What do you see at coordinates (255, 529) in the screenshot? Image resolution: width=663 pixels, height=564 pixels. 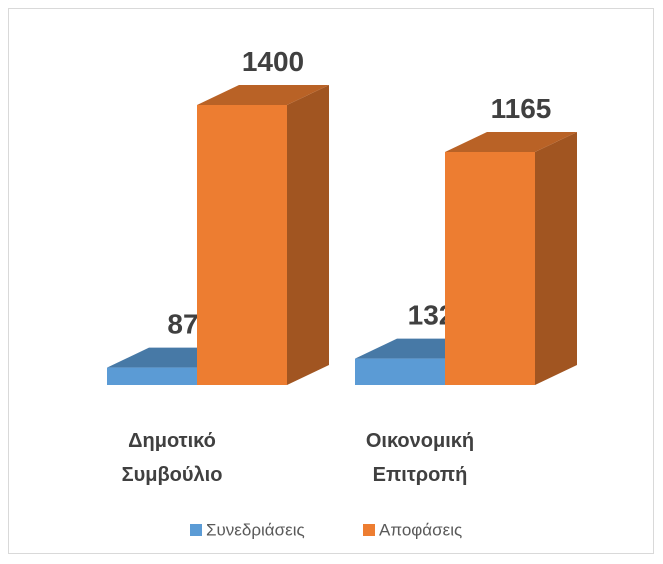 I see `legend-label: Συνεδριάσεις` at bounding box center [255, 529].